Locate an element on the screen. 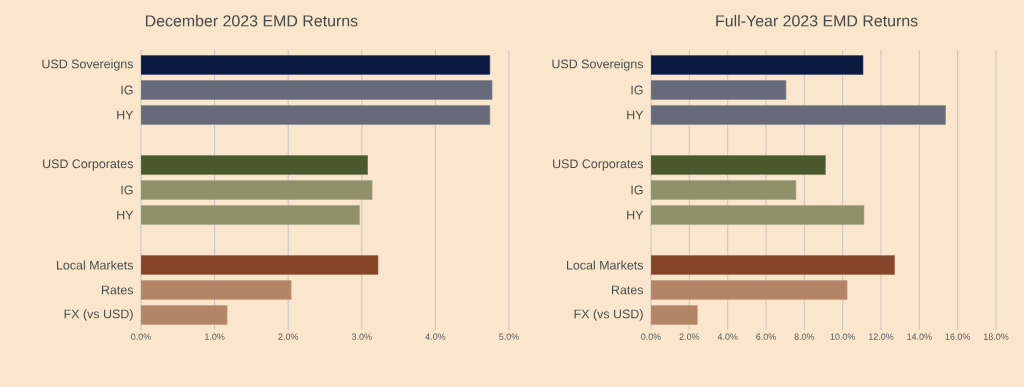 The height and width of the screenshot is (387, 1024). x-tick-label: 1.0% is located at coordinates (215, 336).